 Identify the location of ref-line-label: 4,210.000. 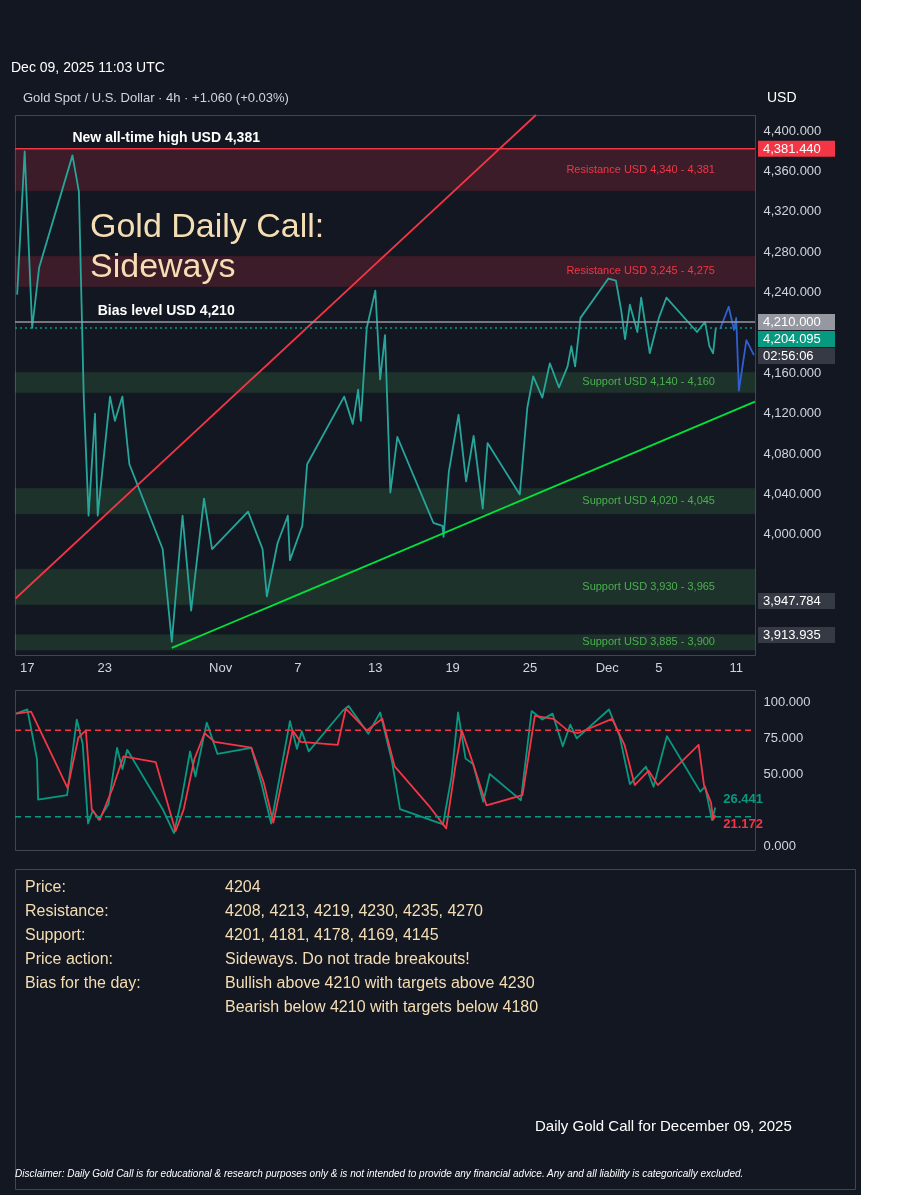
(792, 321).